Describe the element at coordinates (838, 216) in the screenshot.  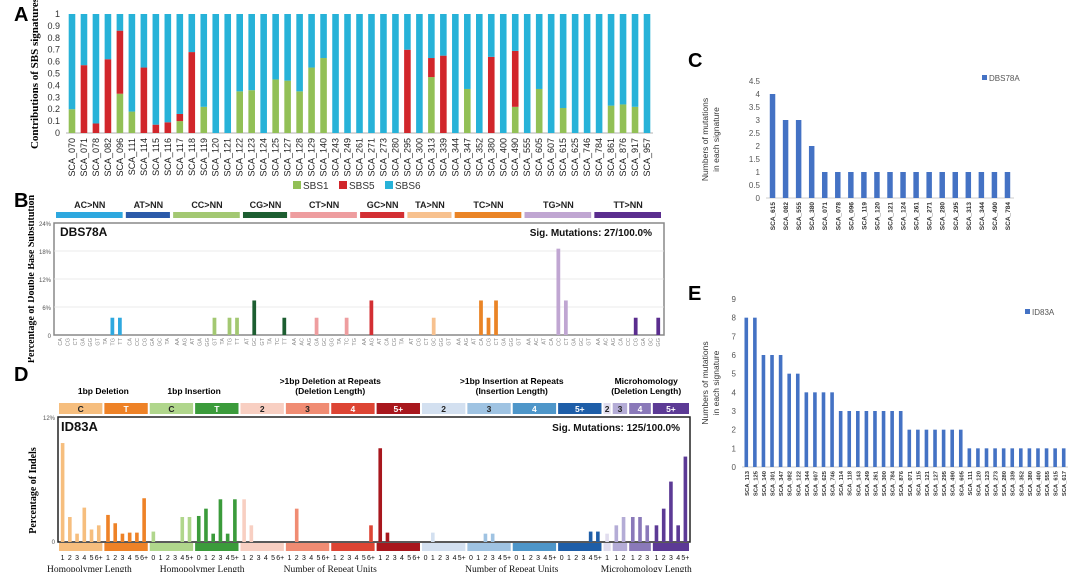
I see `x-tick-label: SCA_078` at that location.